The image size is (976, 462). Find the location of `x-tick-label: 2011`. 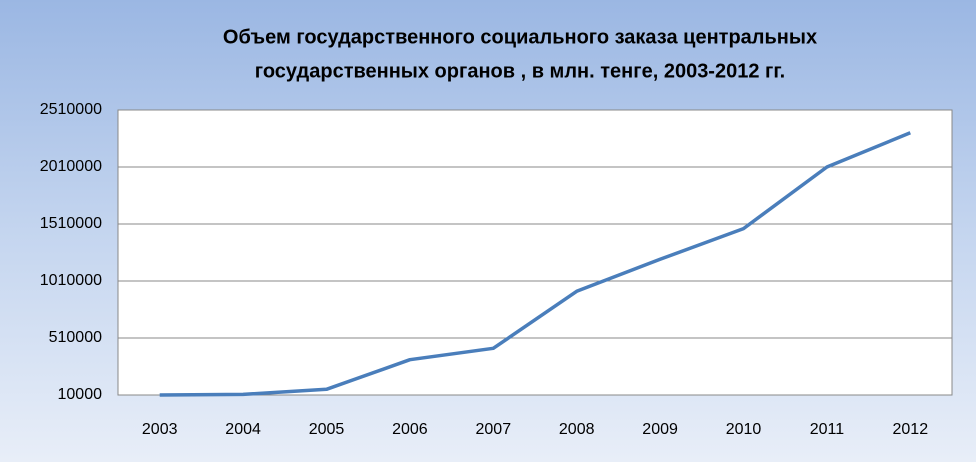

x-tick-label: 2011 is located at coordinates (827, 429).